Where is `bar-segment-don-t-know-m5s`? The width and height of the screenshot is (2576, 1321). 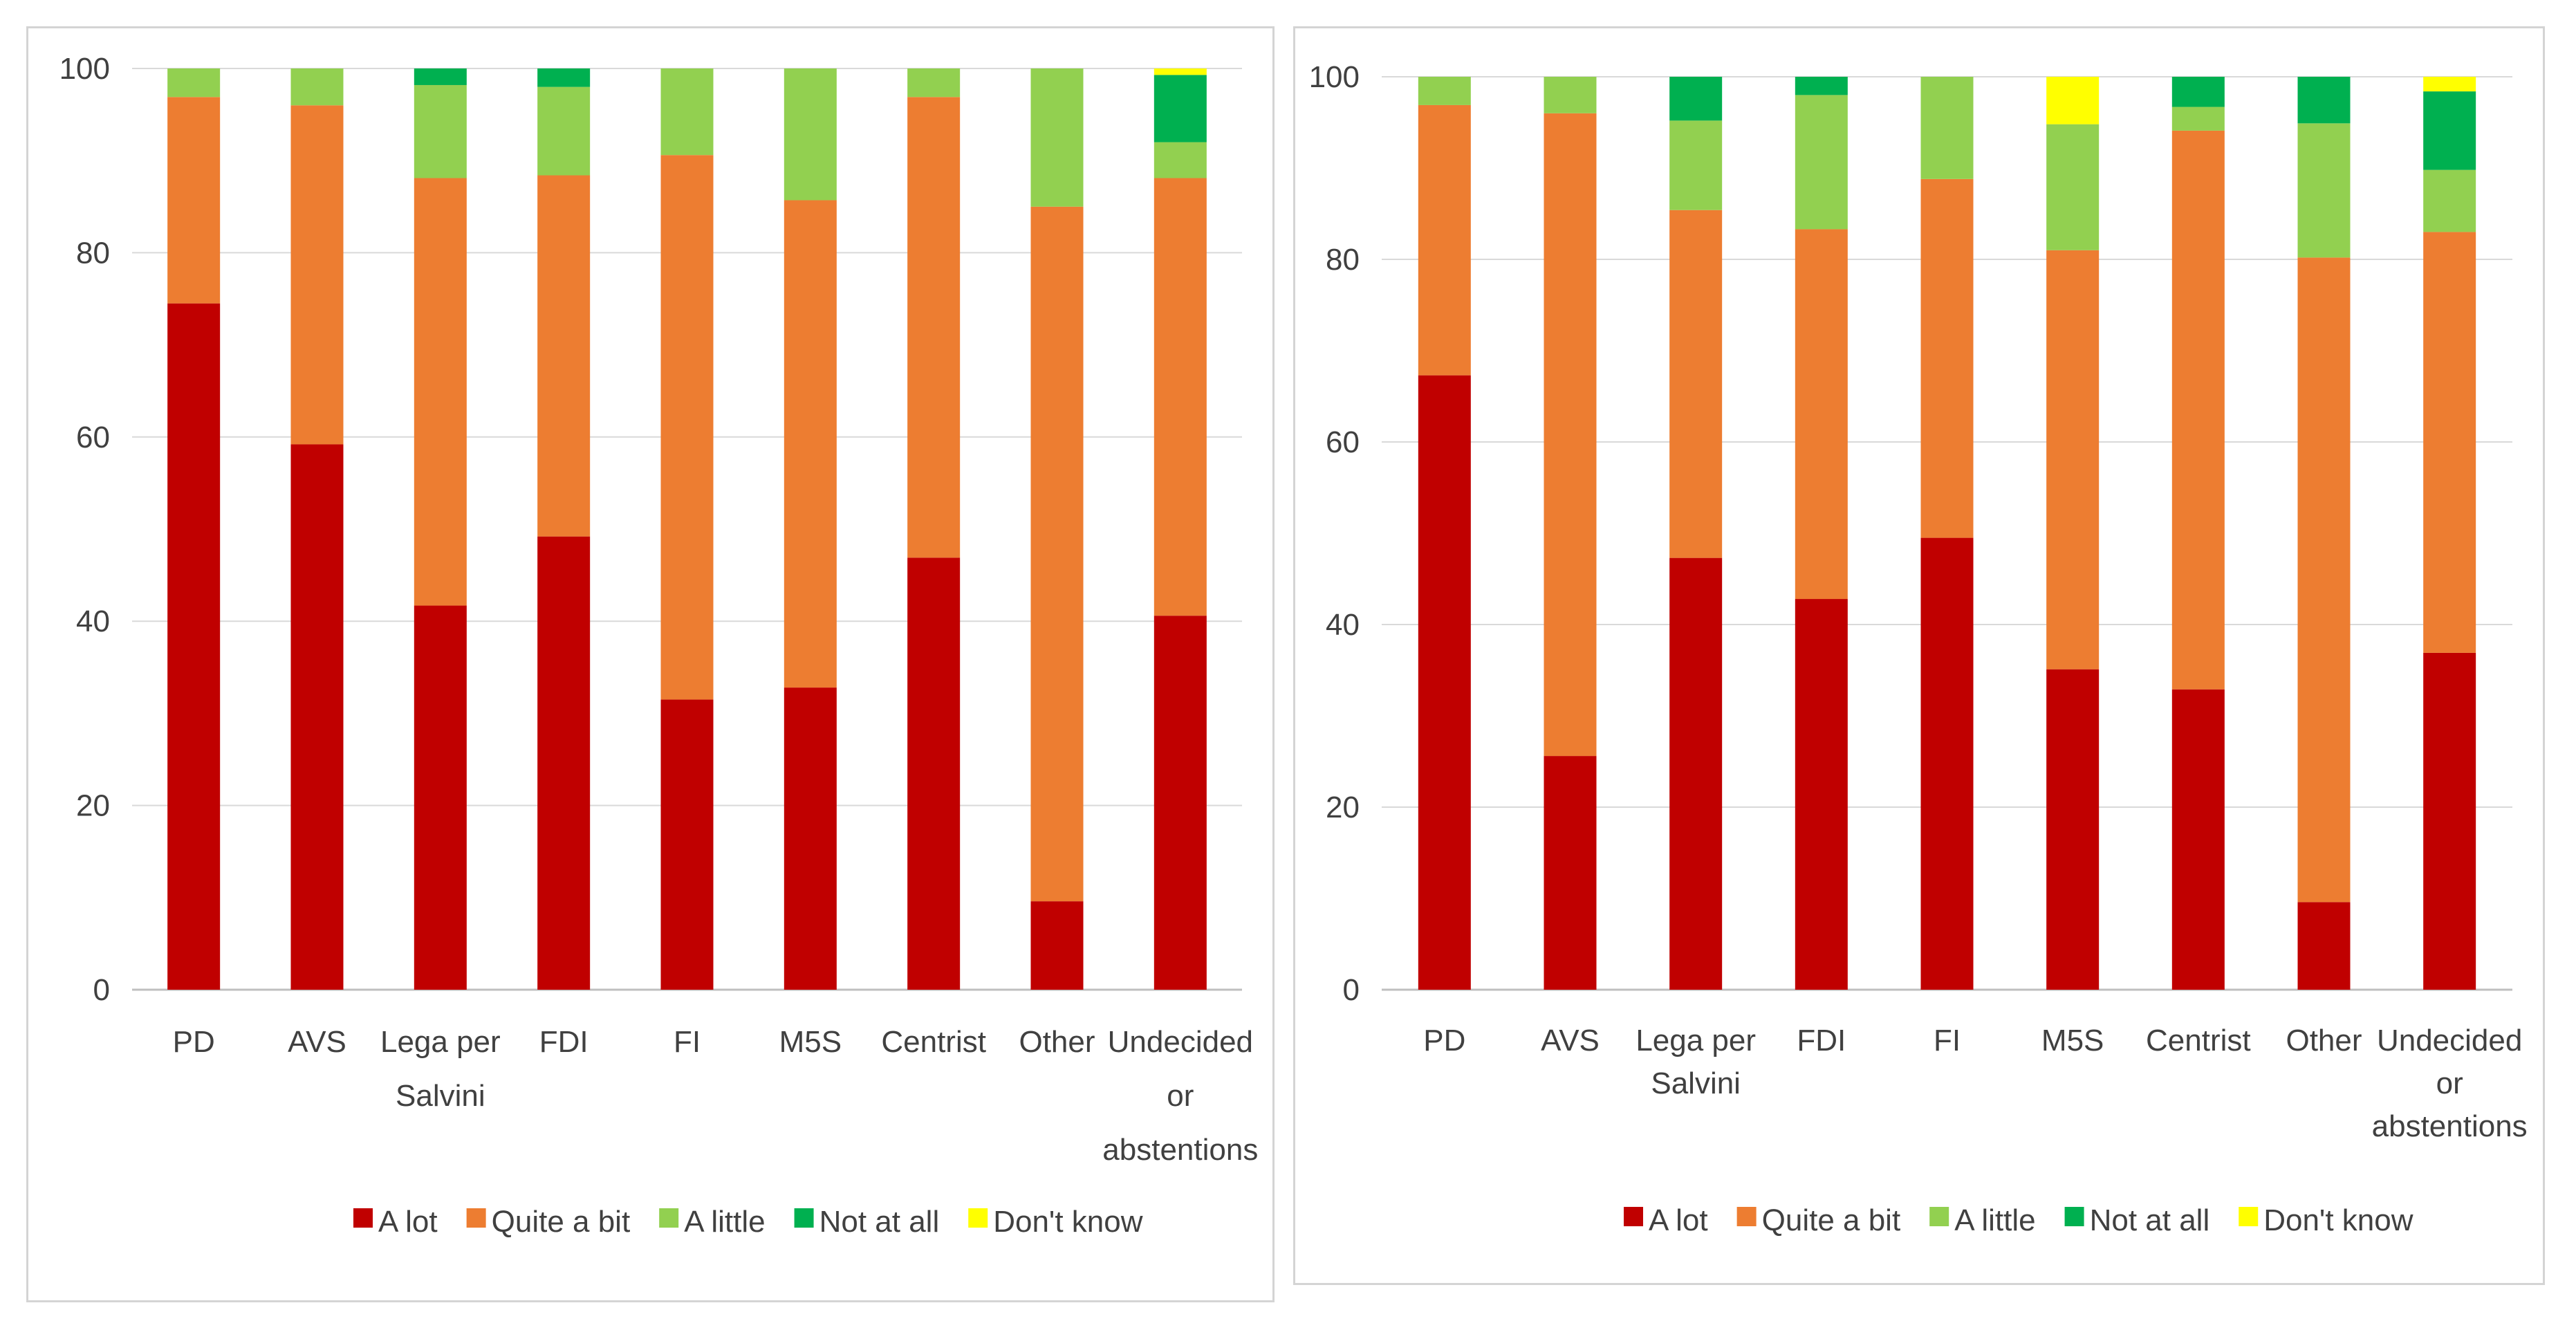
bar-segment-don-t-know-m5s is located at coordinates (2073, 100).